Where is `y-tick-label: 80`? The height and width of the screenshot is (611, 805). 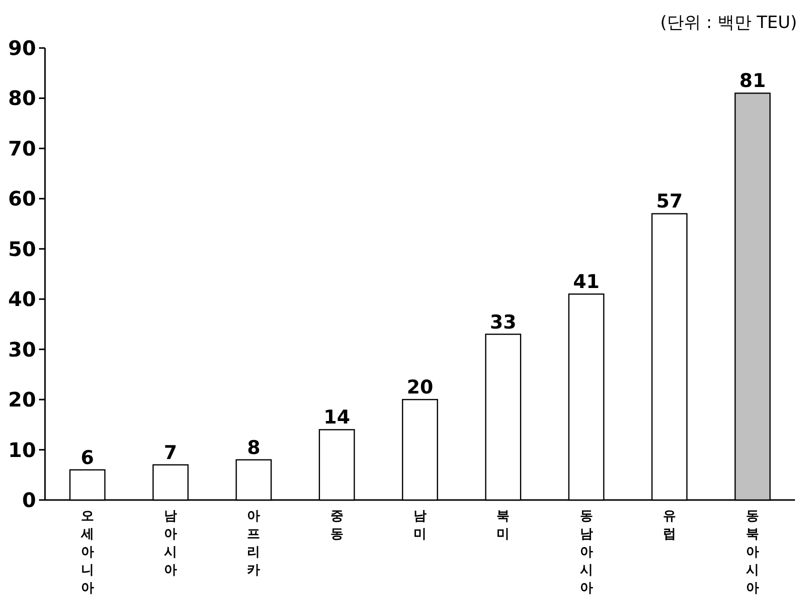 y-tick-label: 80 is located at coordinates (22, 98).